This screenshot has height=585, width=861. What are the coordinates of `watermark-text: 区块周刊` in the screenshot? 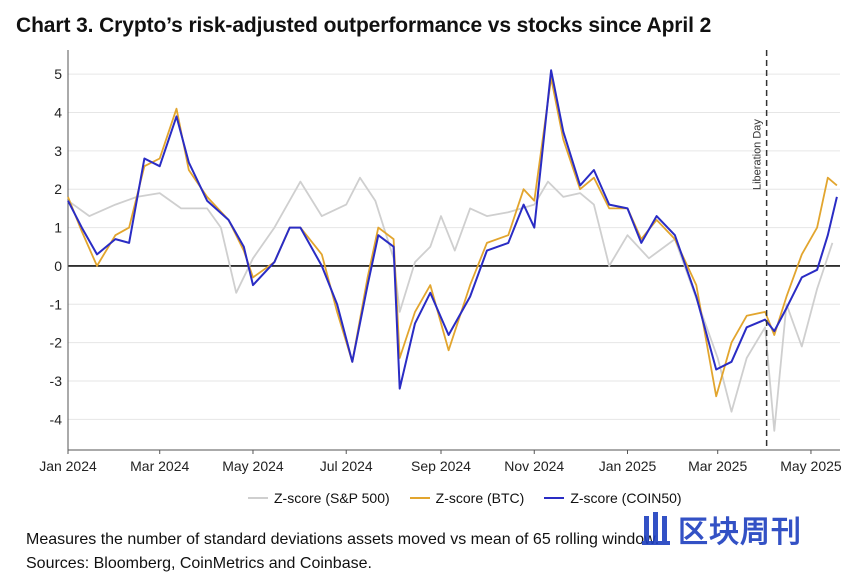 It's located at (740, 532).